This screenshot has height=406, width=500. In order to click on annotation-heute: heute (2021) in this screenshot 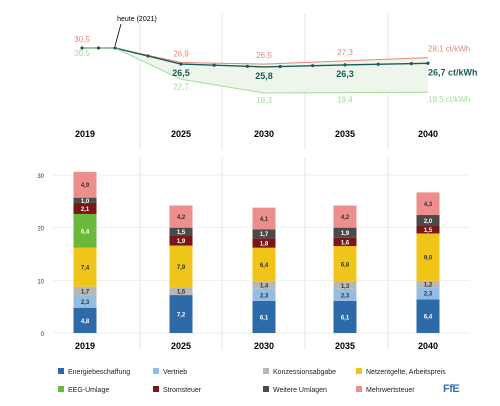, I will do `click(137, 19)`.